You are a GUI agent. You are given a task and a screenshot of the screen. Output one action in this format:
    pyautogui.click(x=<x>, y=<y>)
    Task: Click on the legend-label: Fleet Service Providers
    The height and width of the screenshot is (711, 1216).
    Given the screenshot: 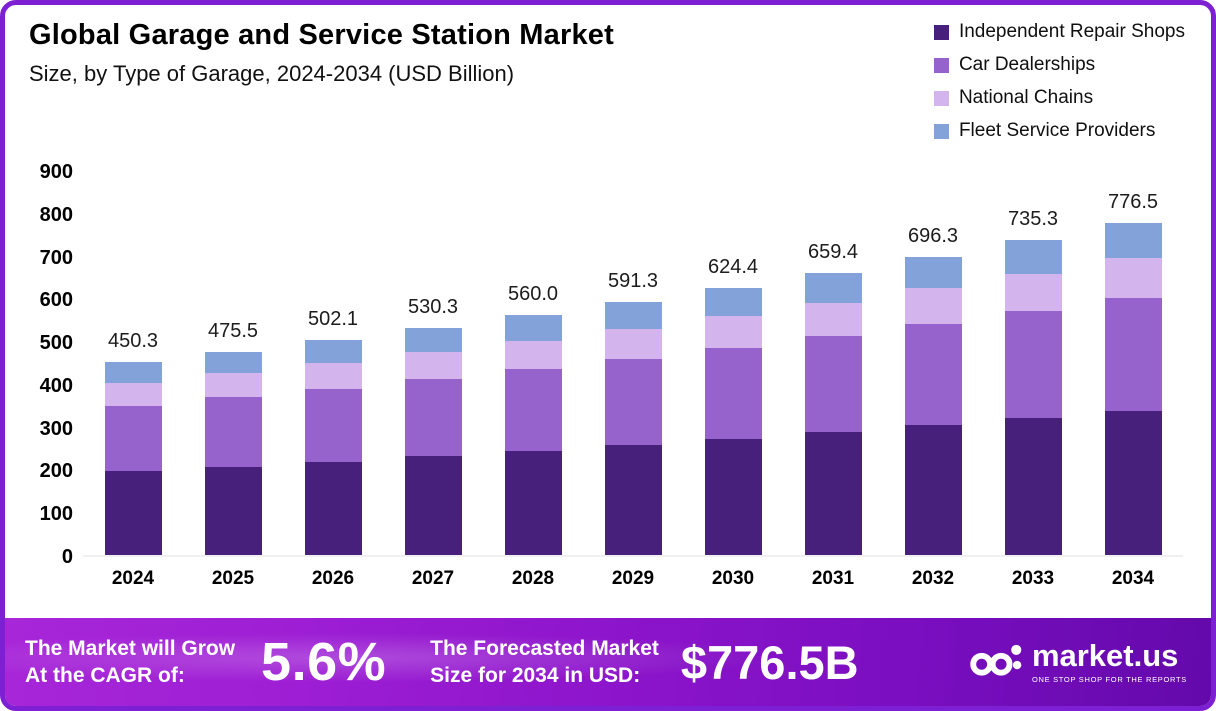 What is the action you would take?
    pyautogui.click(x=1057, y=130)
    